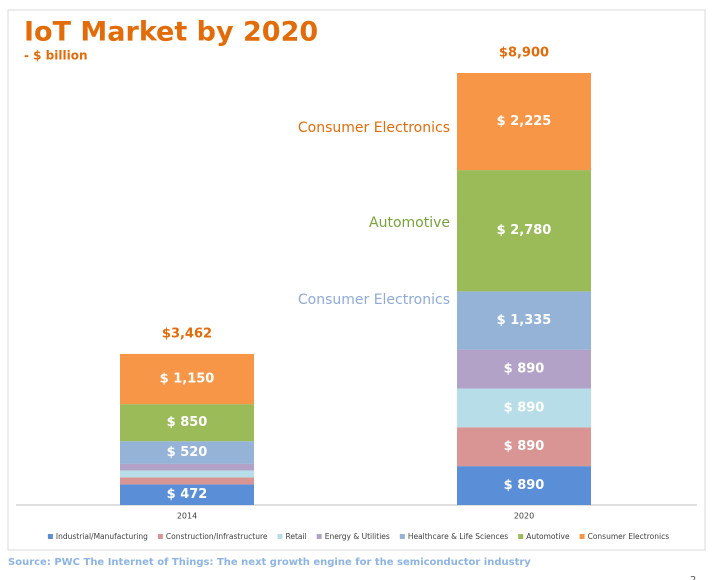  I want to click on x-tick-label: 2014, so click(187, 516).